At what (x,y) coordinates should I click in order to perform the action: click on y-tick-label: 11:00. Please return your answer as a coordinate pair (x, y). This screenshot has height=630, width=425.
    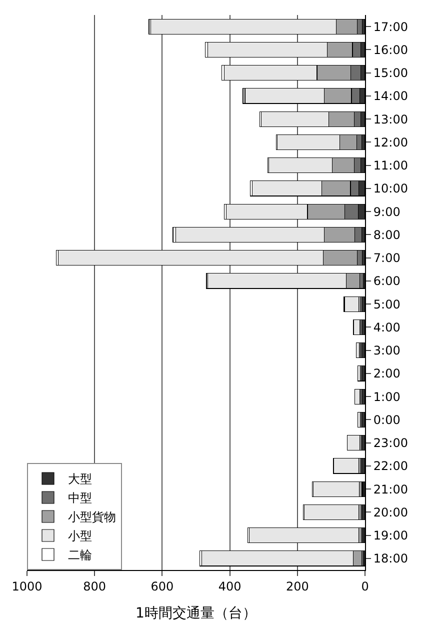
    Looking at the image, I should click on (390, 165).